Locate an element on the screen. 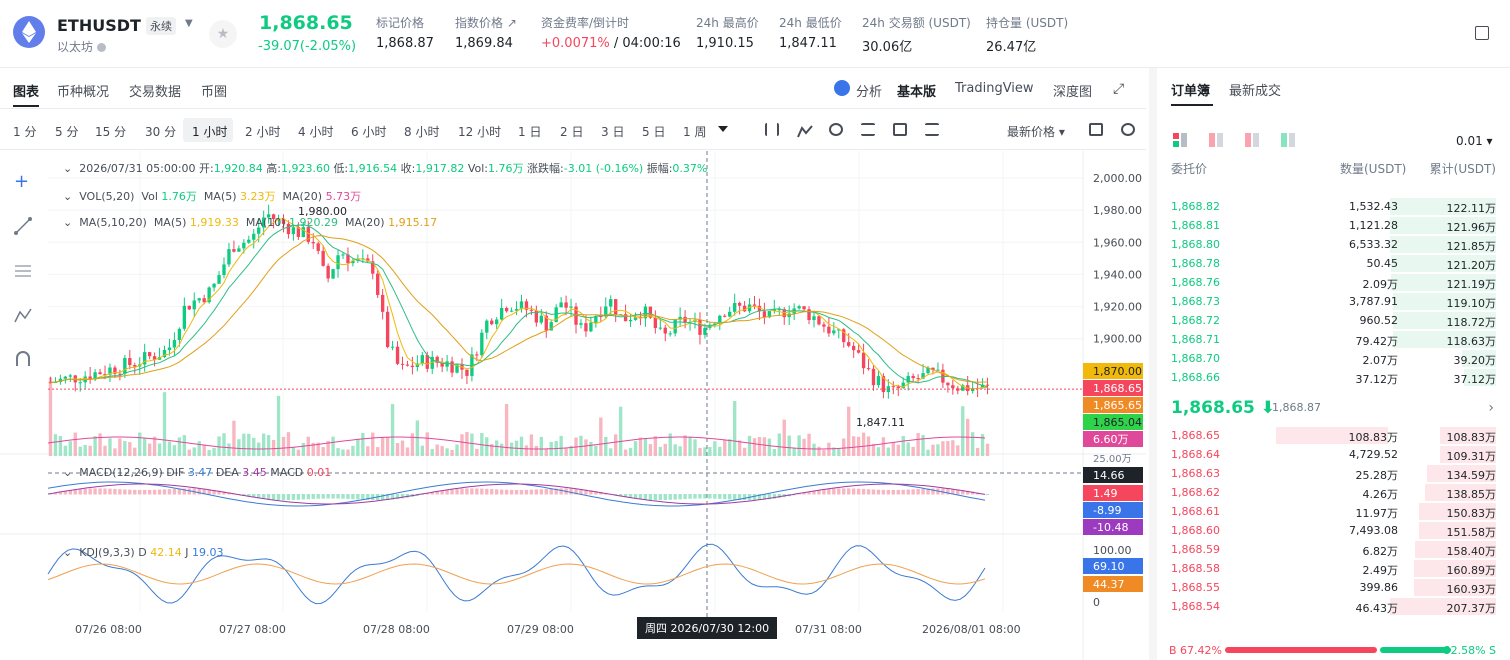 Image resolution: width=1510 pixels, height=660 pixels. interval-8: 8 小时 is located at coordinates (422, 132).